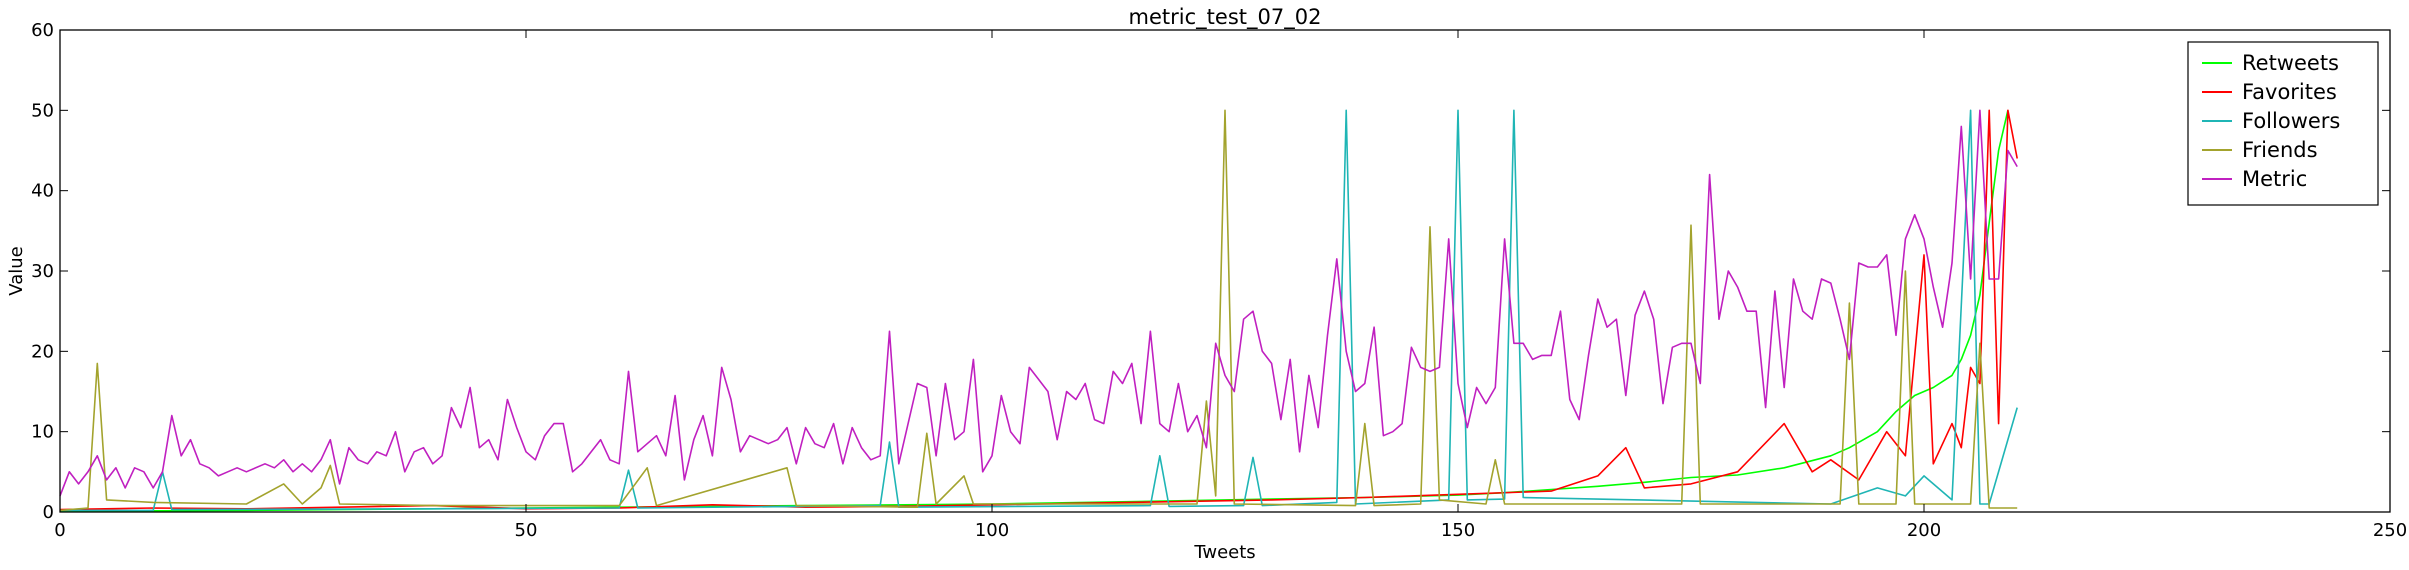 The height and width of the screenshot is (570, 2409). Describe the element at coordinates (2390, 530) in the screenshot. I see `x-tick-label: 250` at that location.